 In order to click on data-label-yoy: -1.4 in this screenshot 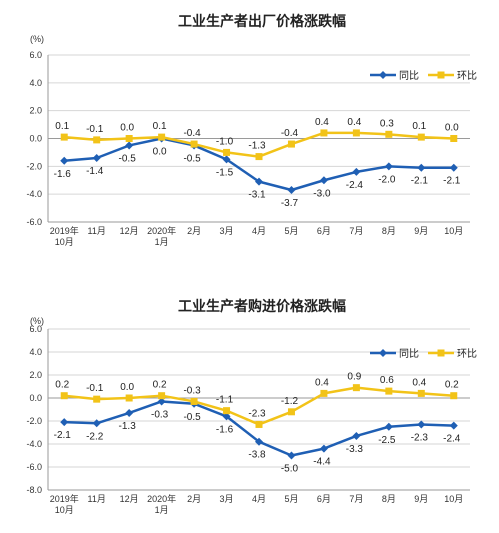, I will do `click(95, 171)`.